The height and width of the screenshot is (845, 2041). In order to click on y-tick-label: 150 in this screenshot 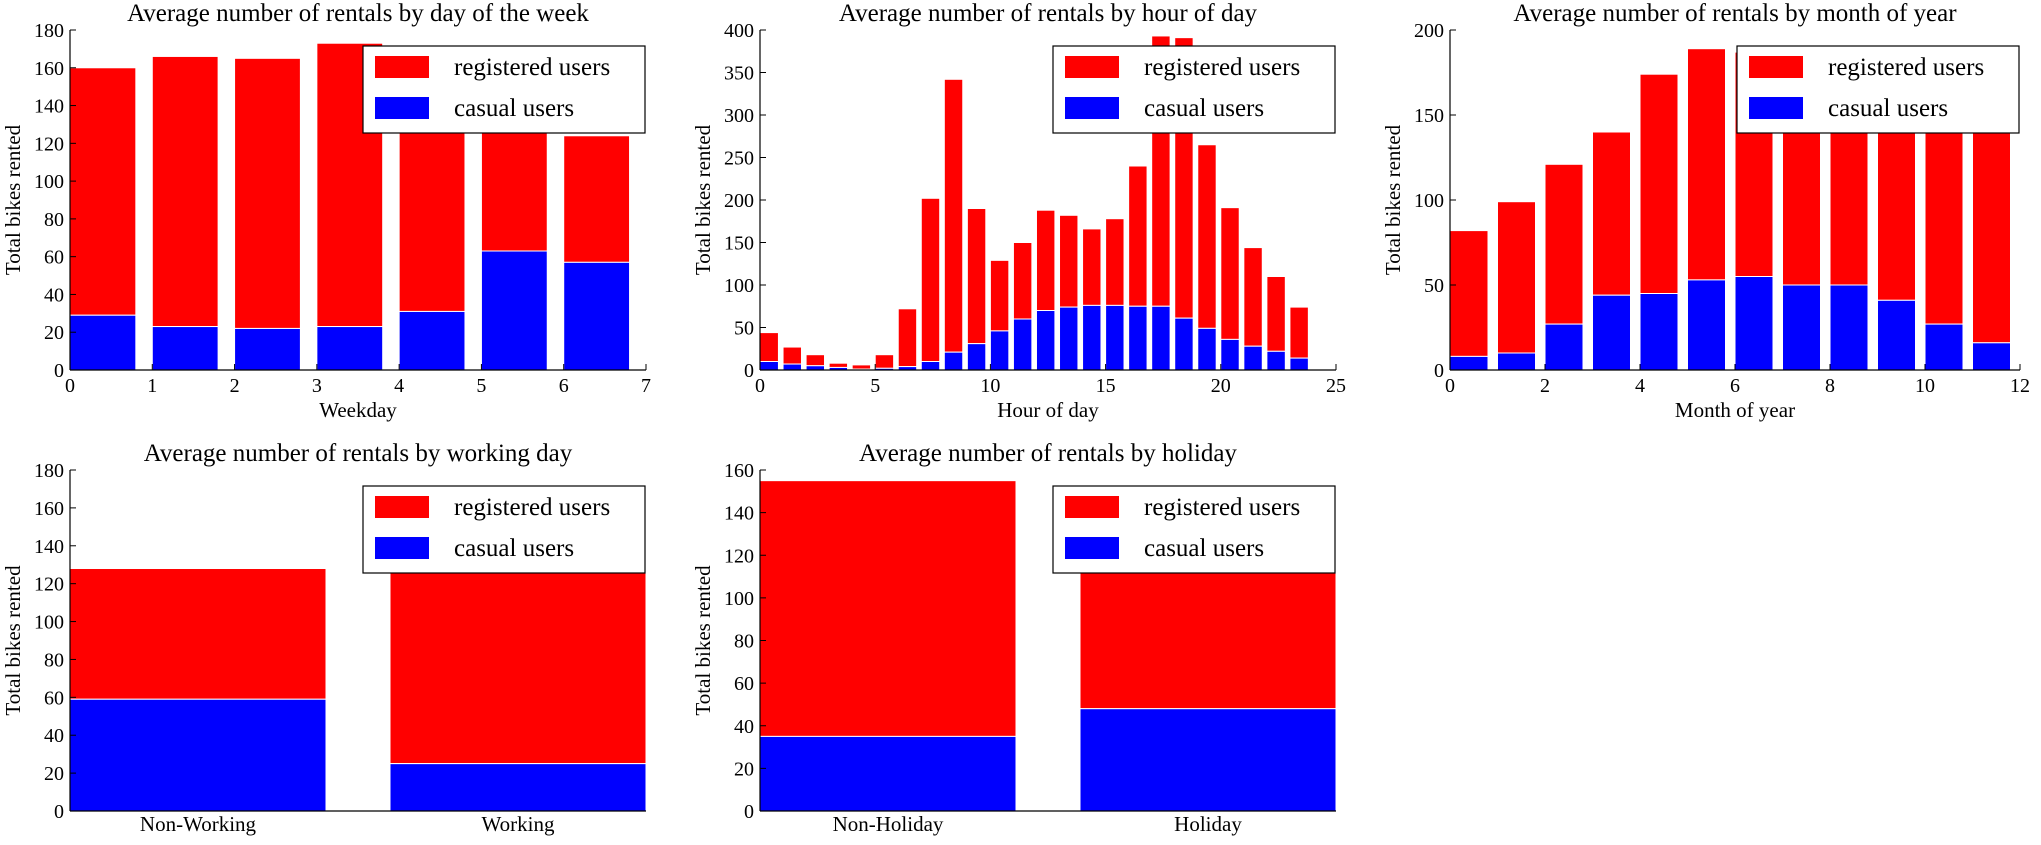, I will do `click(739, 244)`.